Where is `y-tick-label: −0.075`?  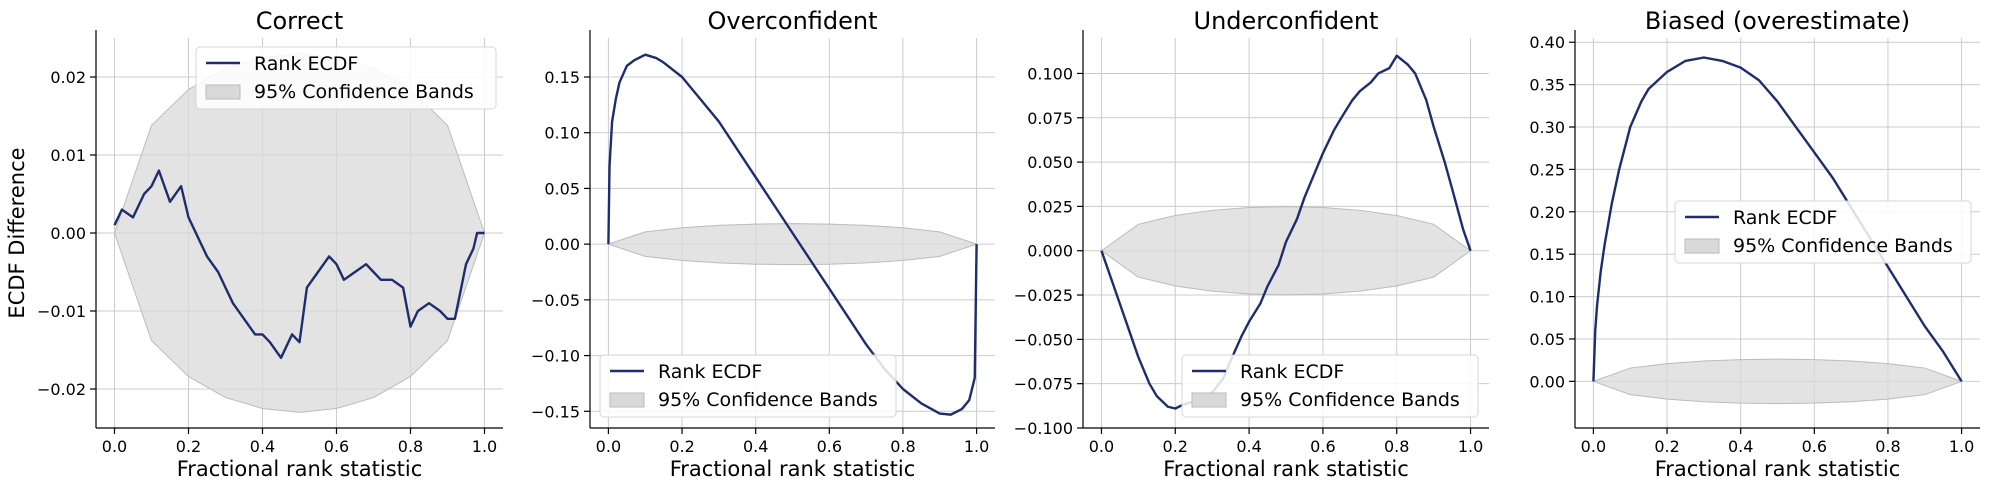 y-tick-label: −0.075 is located at coordinates (1043, 384).